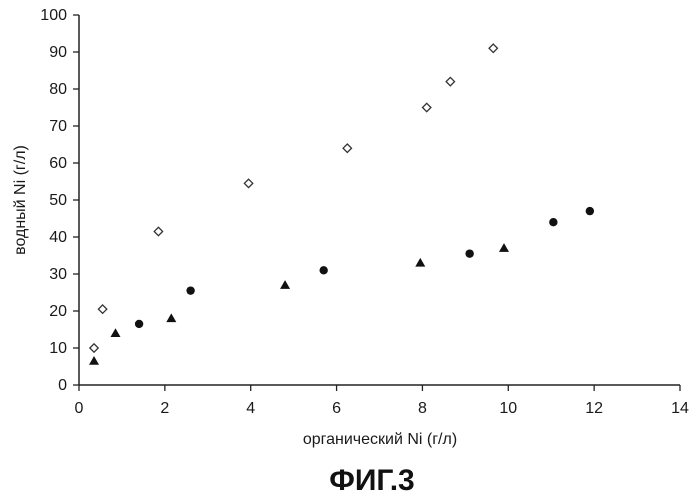 This screenshot has width=699, height=500. Describe the element at coordinates (336, 408) in the screenshot. I see `x-tick-label: 6` at that location.